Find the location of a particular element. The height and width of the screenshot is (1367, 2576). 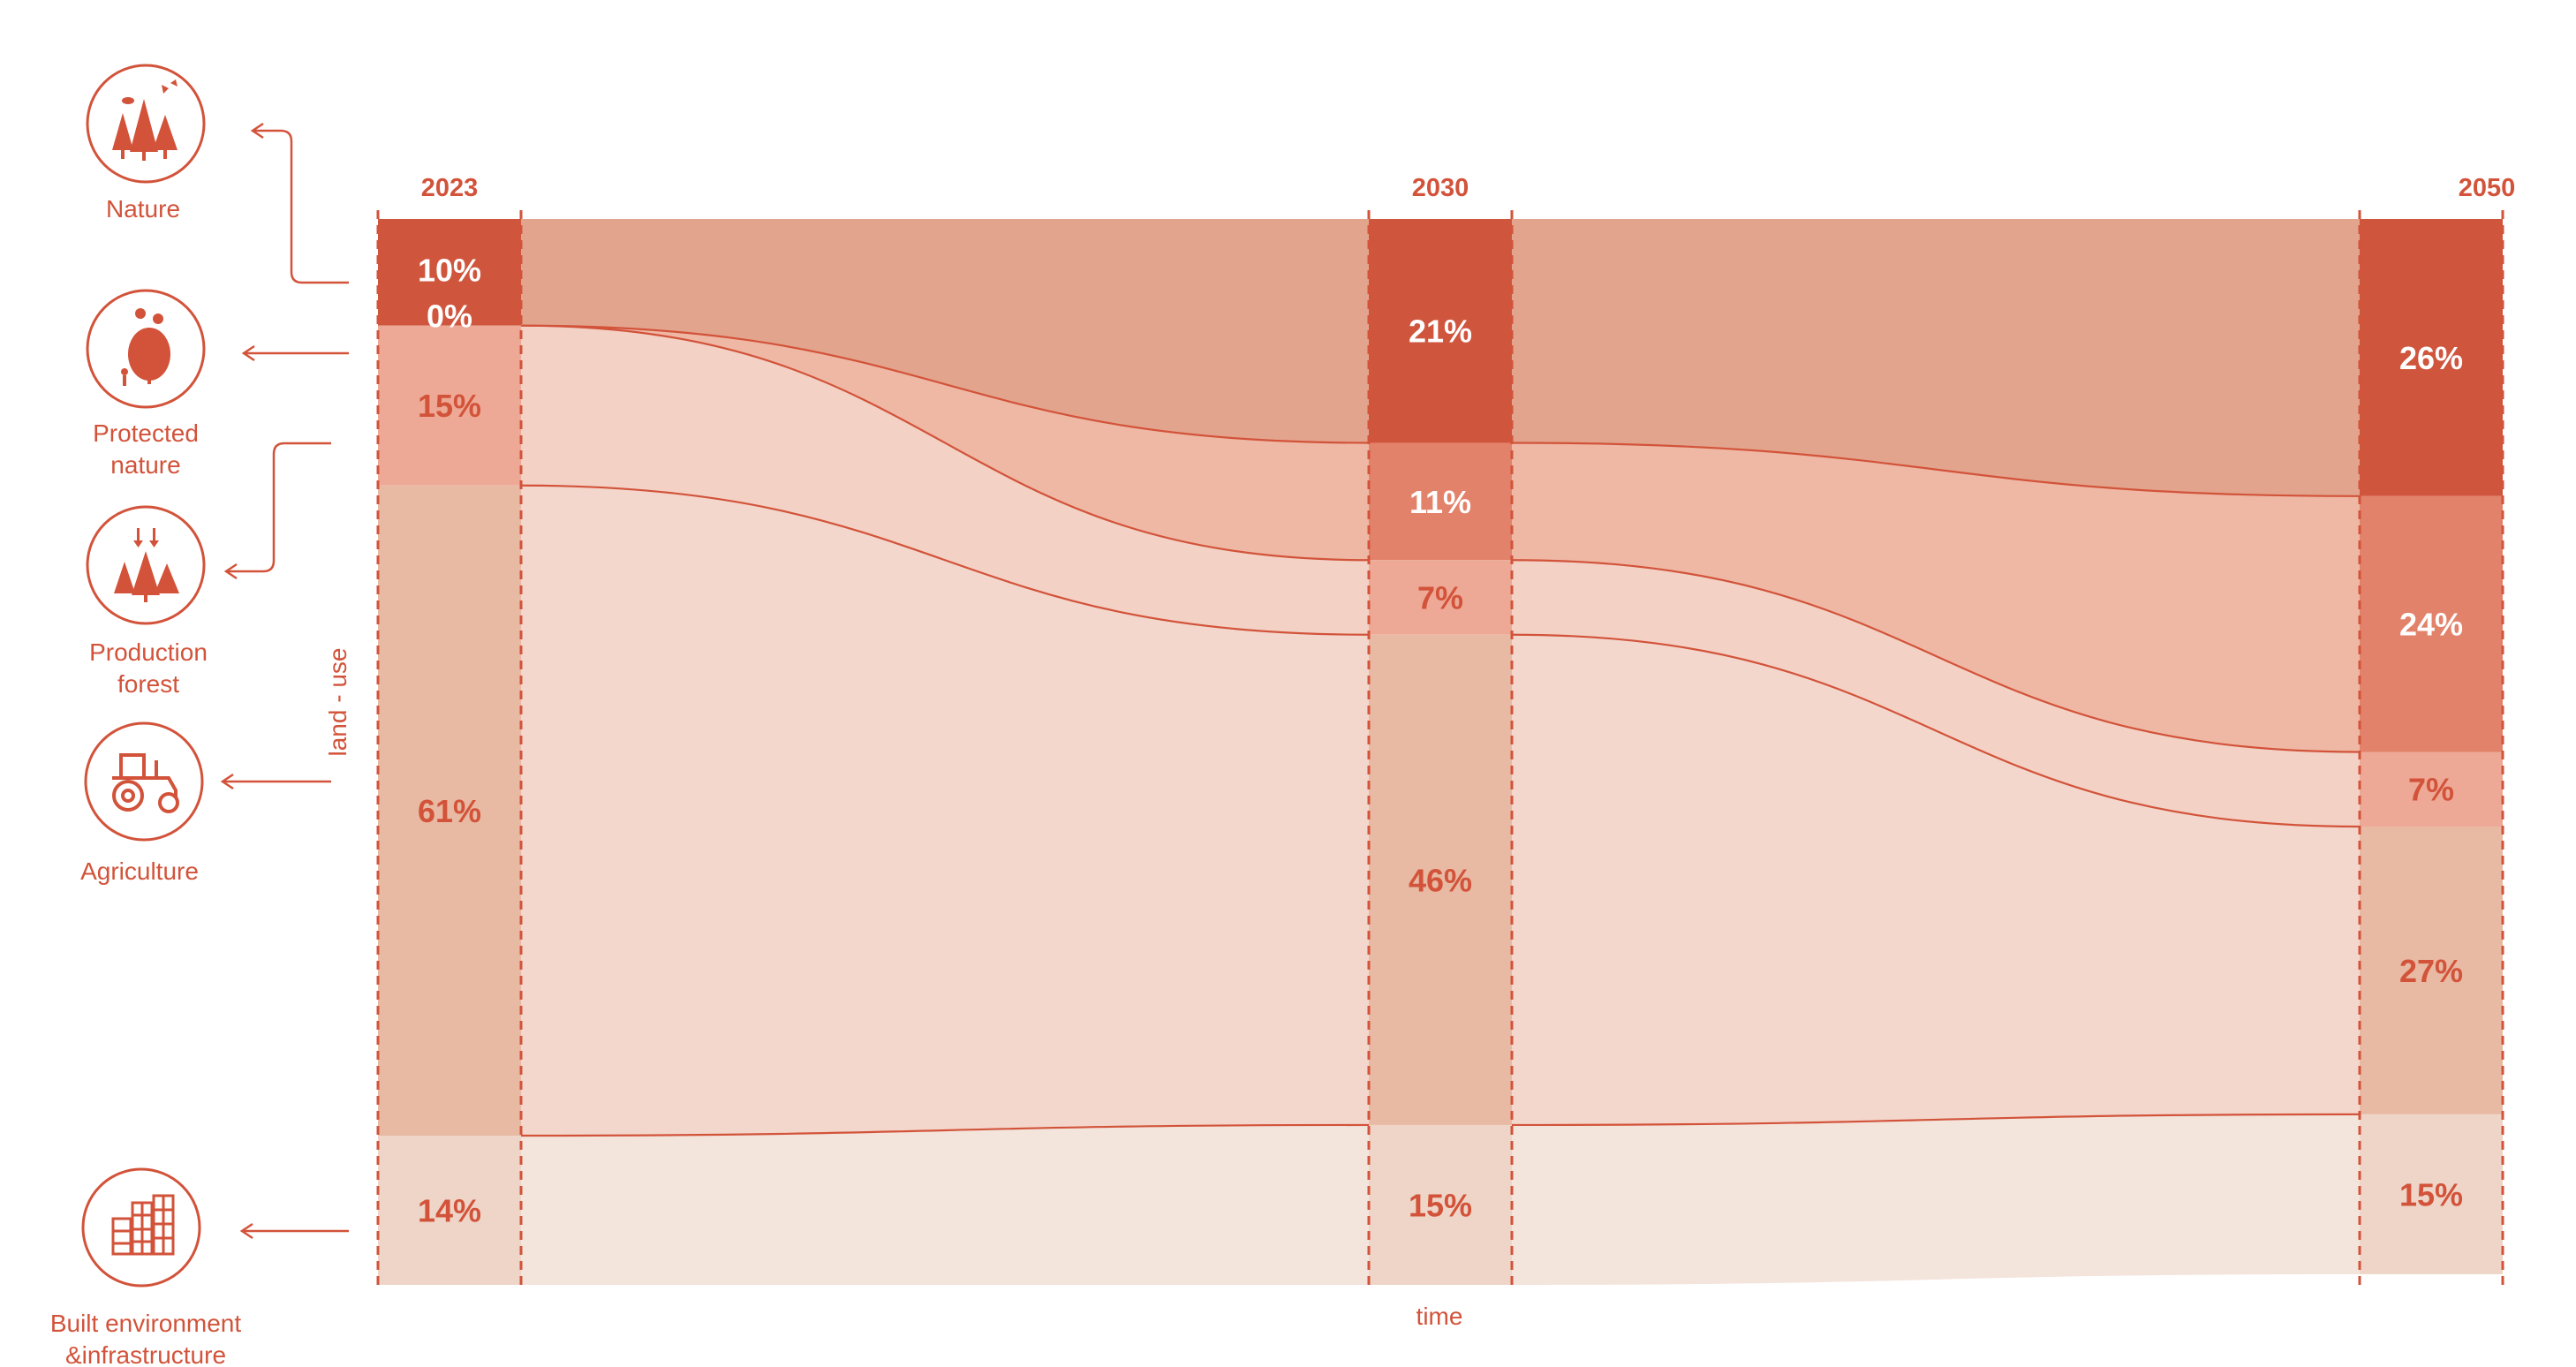

bar-forest-2023 is located at coordinates (449, 405).